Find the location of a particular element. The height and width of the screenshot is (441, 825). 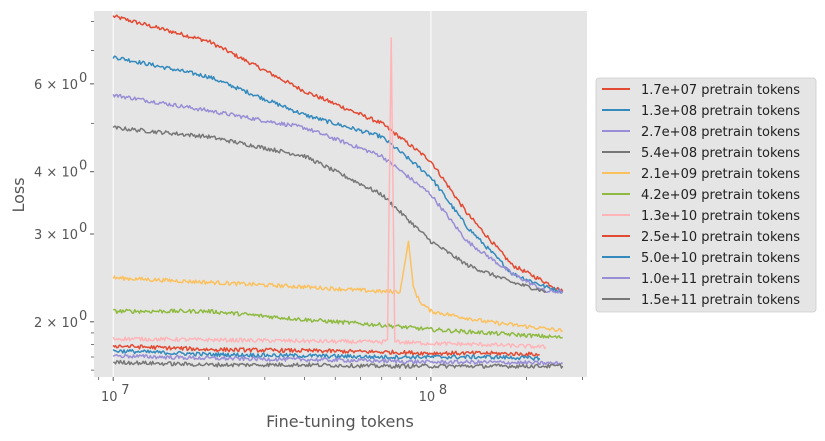

legend-label: 1.0e+11 pretrain tokens is located at coordinates (720, 279).